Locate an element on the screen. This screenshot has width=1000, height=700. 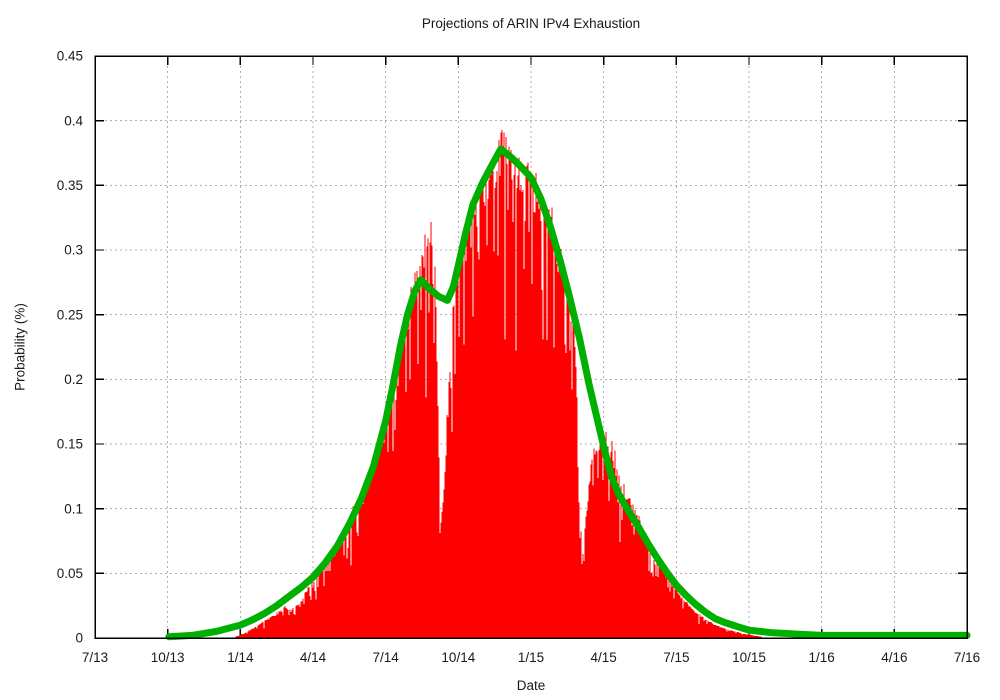
x-tick-label: 4/16 is located at coordinates (894, 657).